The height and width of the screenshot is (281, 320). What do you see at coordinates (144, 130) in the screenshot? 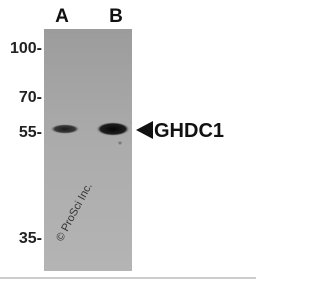
I see `target-arrow` at bounding box center [144, 130].